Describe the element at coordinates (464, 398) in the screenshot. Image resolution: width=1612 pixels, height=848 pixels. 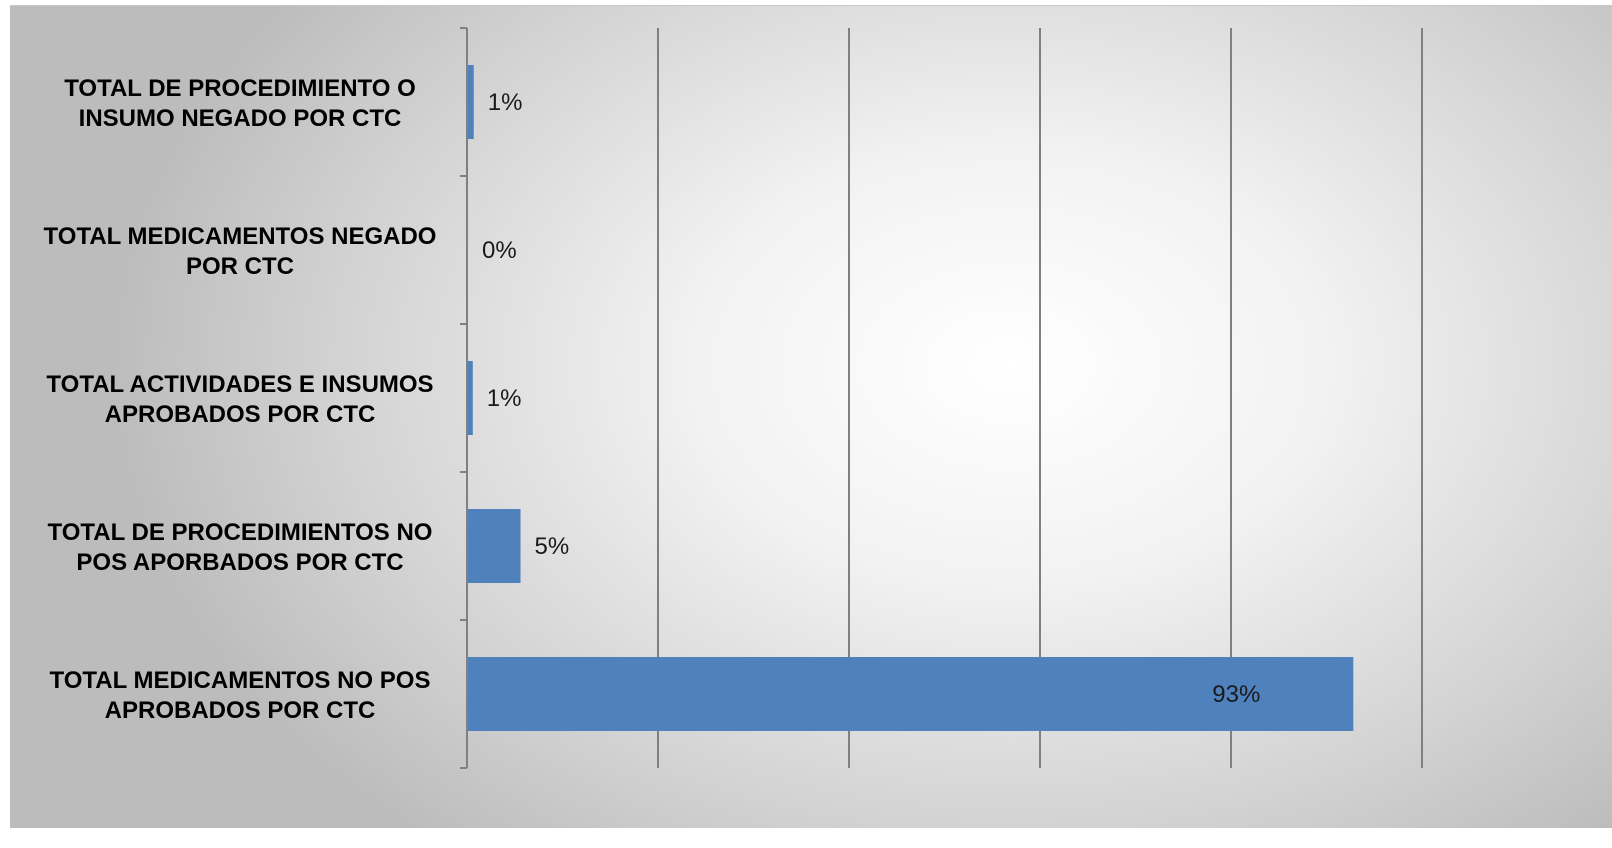
I see `category-axis` at that location.